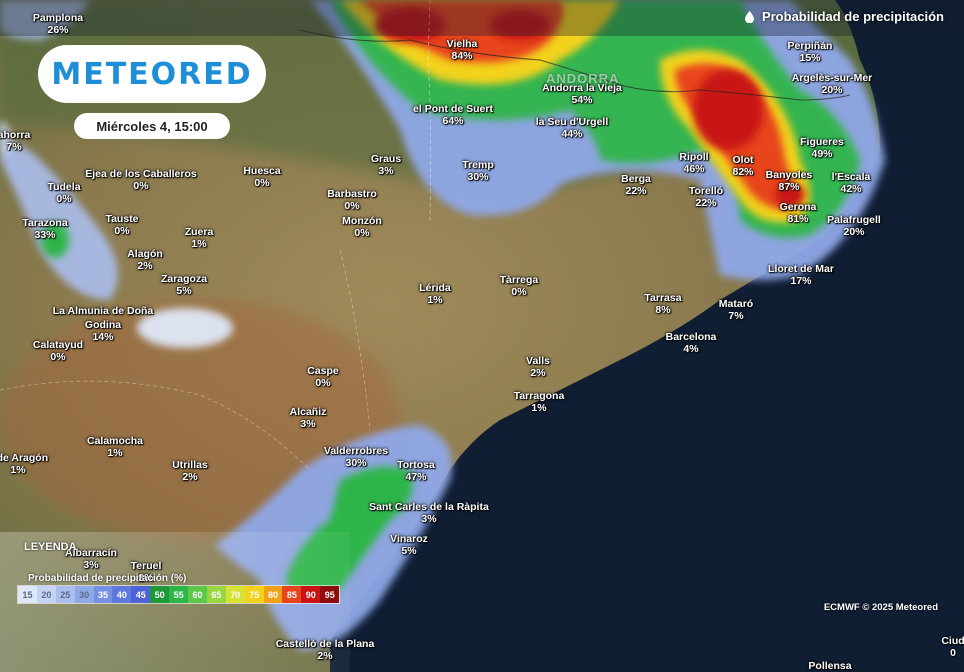 The height and width of the screenshot is (672, 964). I want to click on city-label: Andorra la Vieja 54%, so click(582, 94).